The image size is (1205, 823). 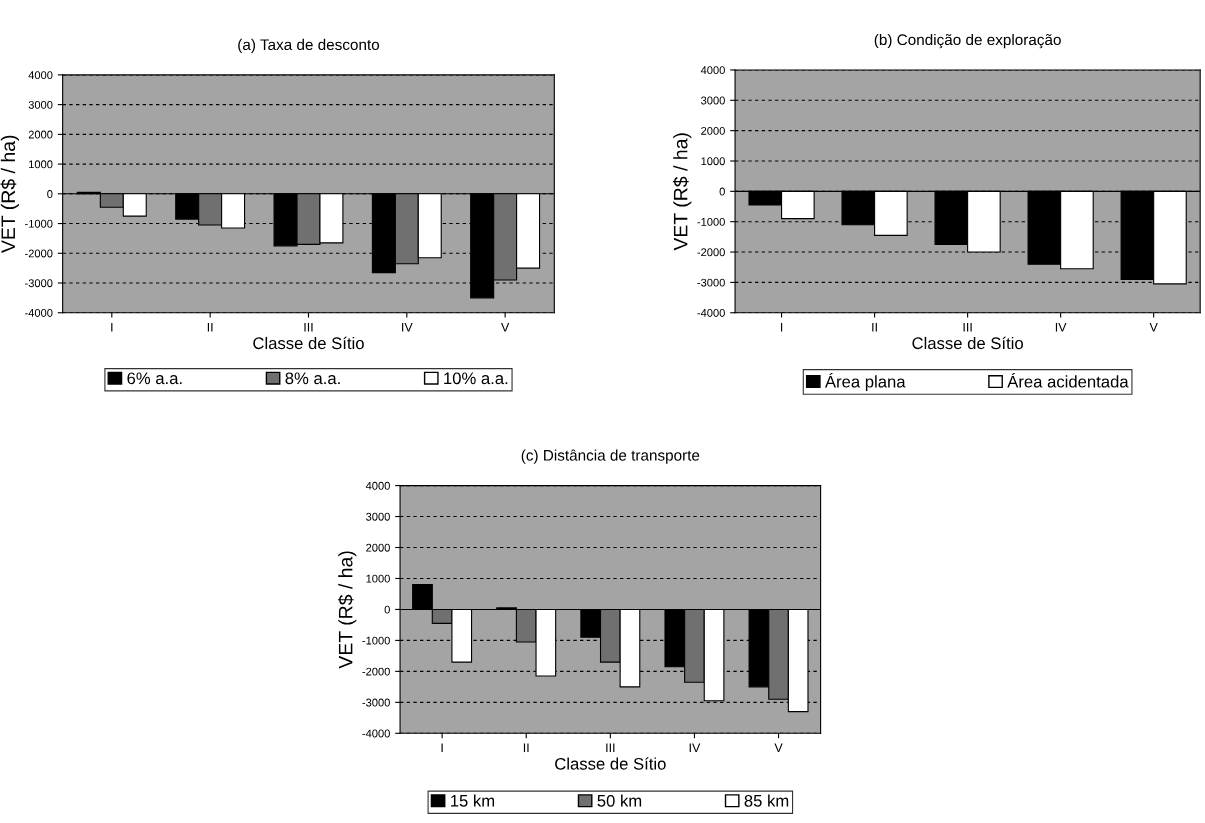 What do you see at coordinates (476, 378) in the screenshot?
I see `legend-label: 10% a.a.` at bounding box center [476, 378].